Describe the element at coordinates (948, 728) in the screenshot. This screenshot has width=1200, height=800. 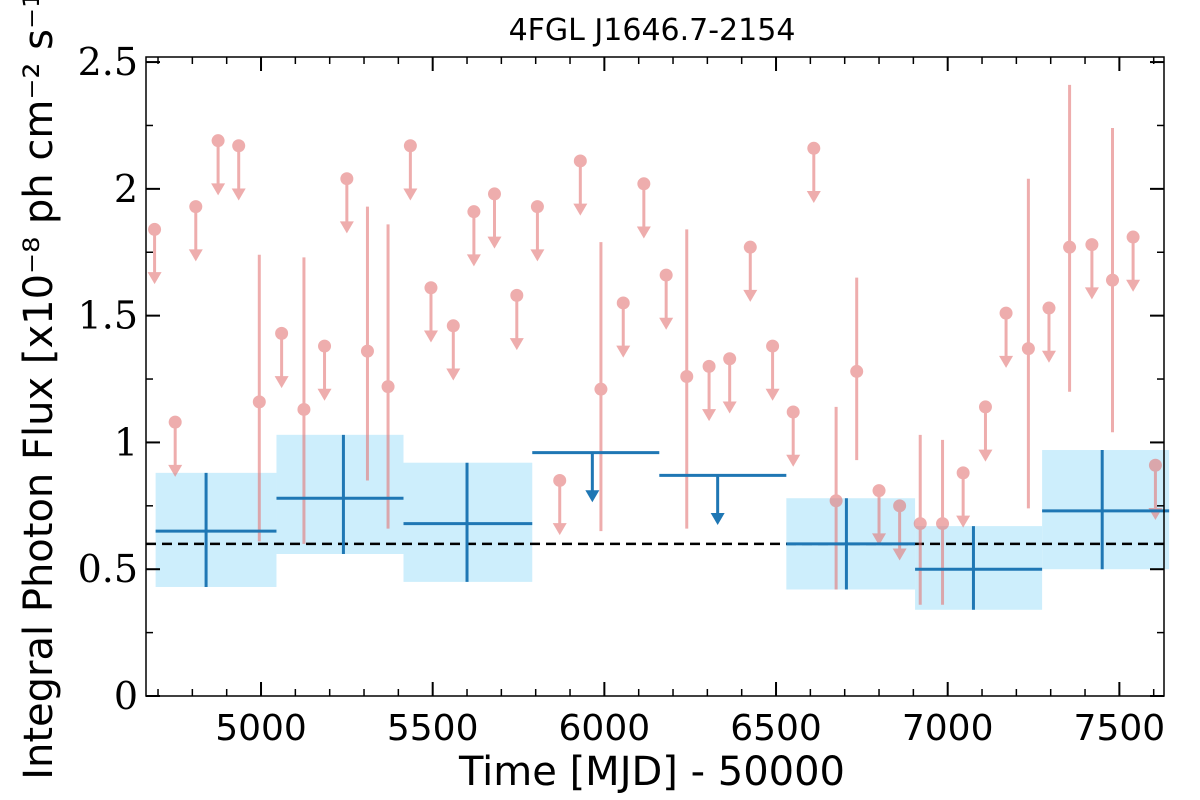
I see `x-tick-label: 7000` at that location.